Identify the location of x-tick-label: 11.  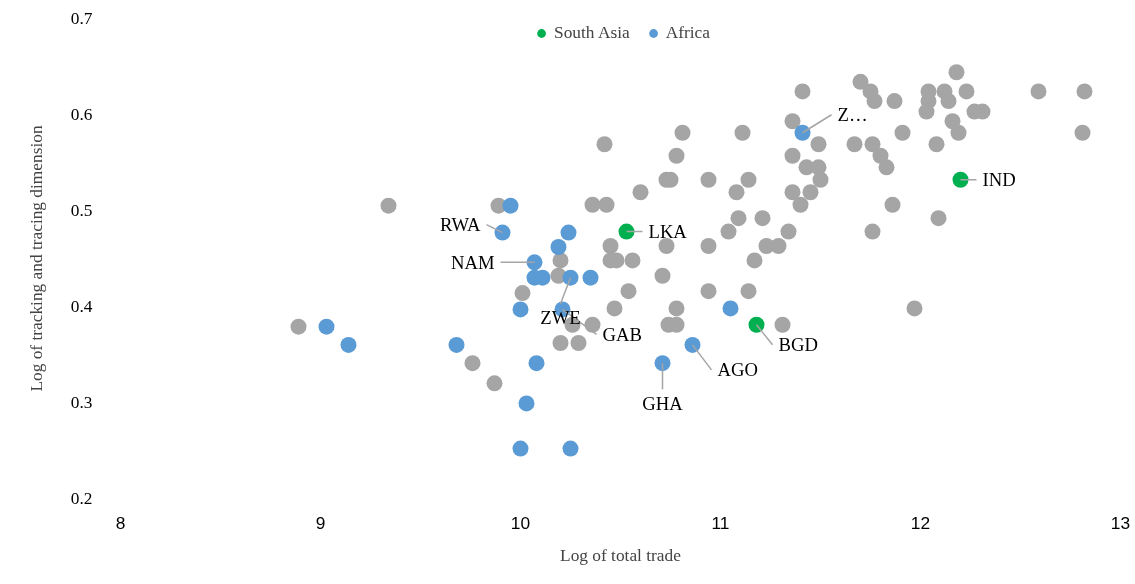
(720, 522).